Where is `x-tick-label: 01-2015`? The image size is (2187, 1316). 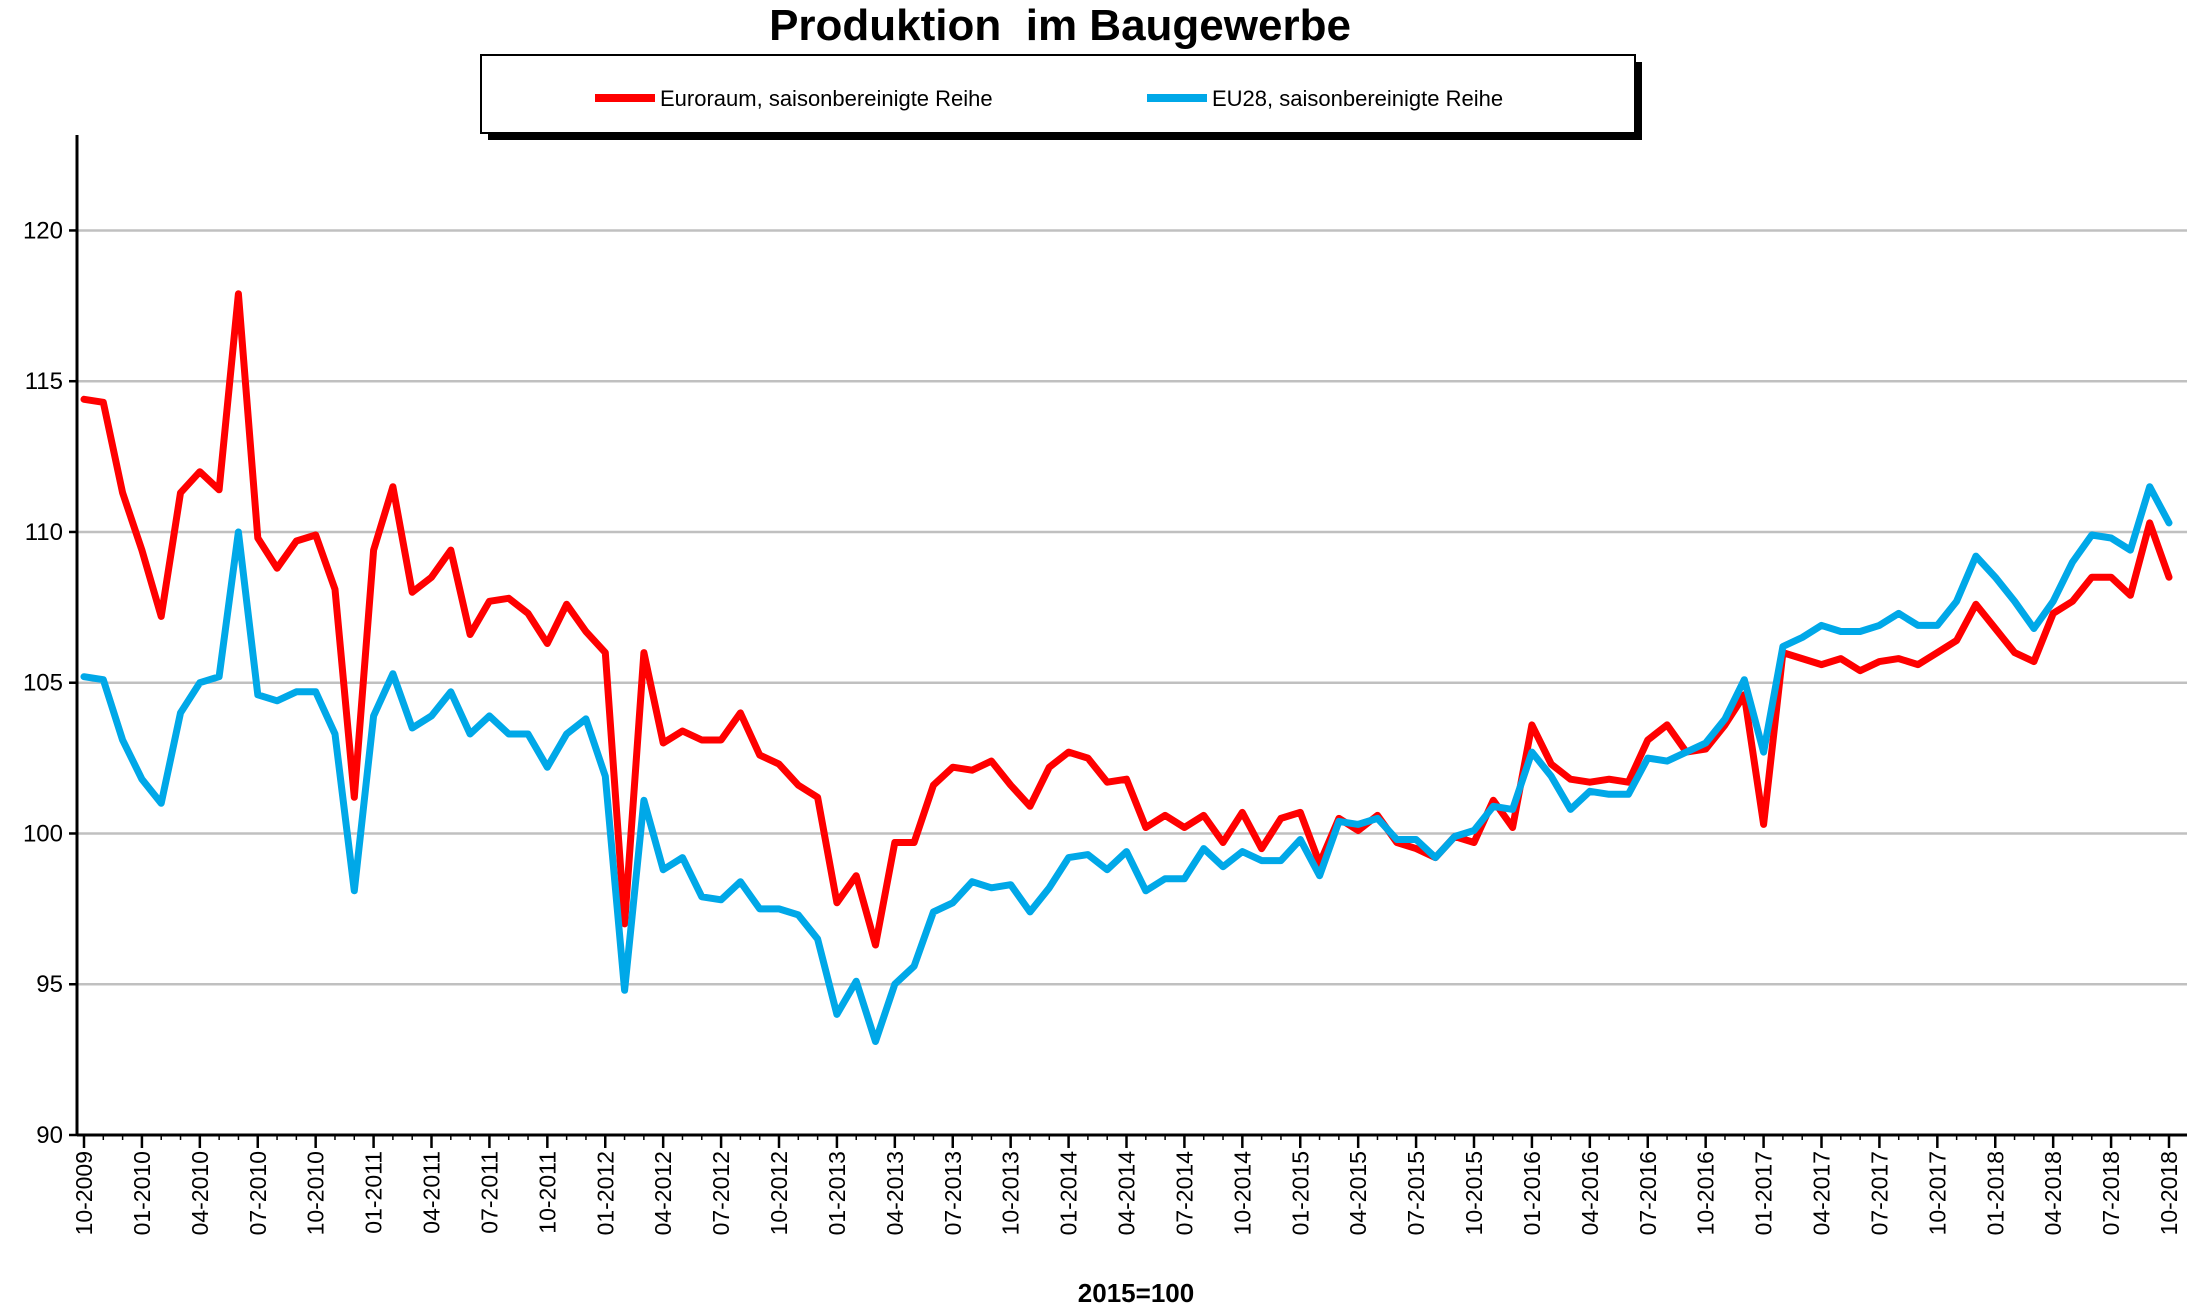
x-tick-label: 01-2015 is located at coordinates (1300, 1193).